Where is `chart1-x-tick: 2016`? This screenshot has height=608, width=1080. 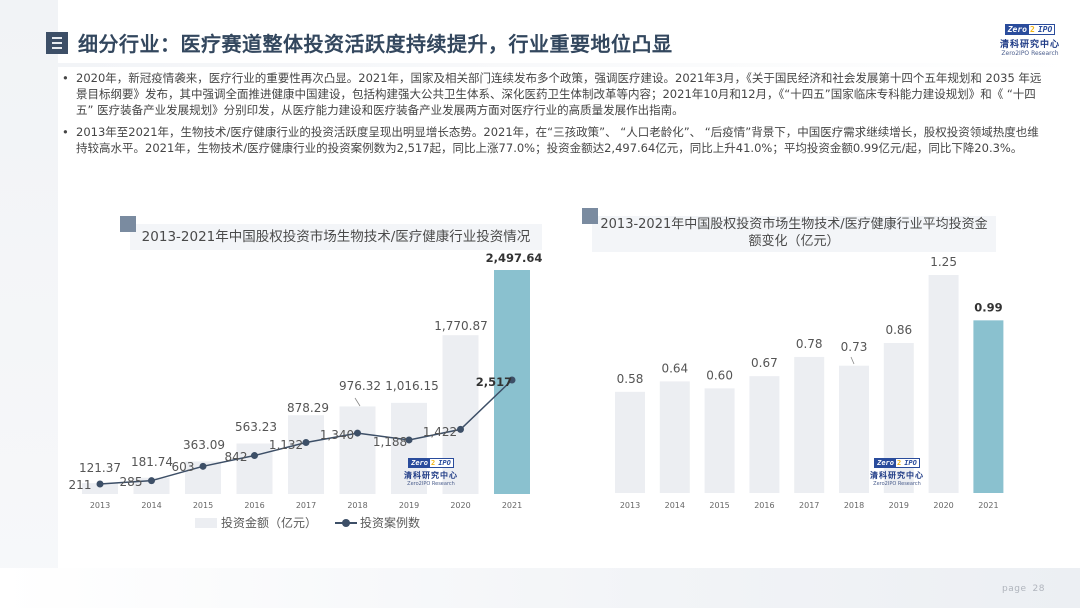
chart1-x-tick: 2016 is located at coordinates (254, 505).